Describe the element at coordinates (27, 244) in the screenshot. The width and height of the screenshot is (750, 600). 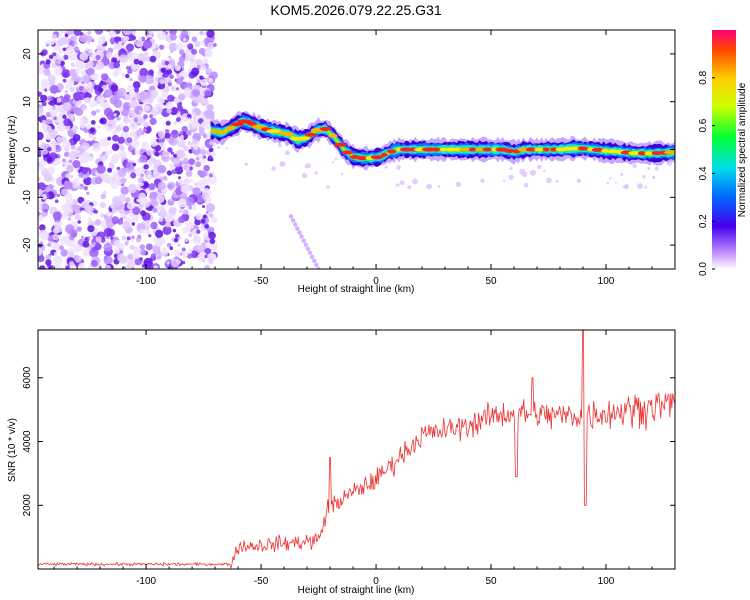
I see `y-tick-label: -20` at that location.